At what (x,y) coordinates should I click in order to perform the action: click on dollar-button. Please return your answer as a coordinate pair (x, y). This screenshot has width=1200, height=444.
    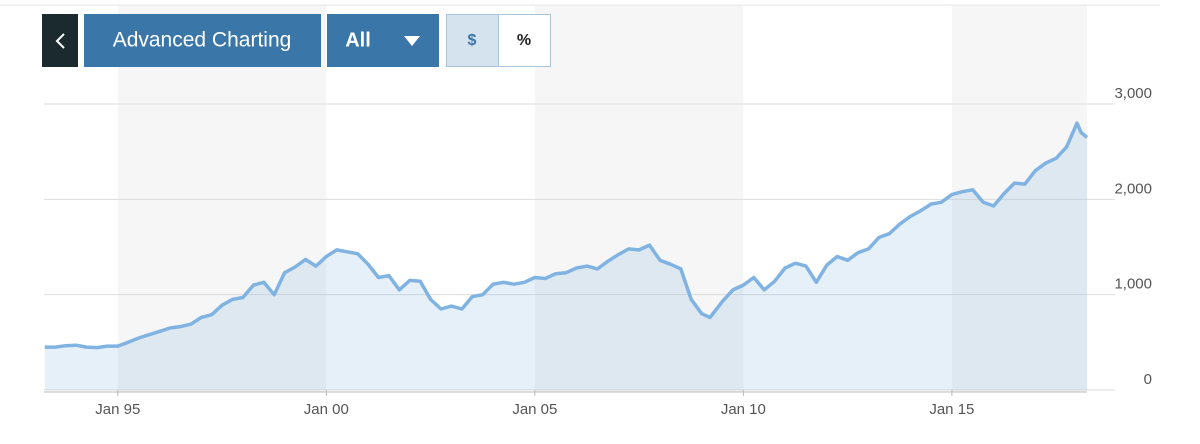
    Looking at the image, I should click on (472, 40).